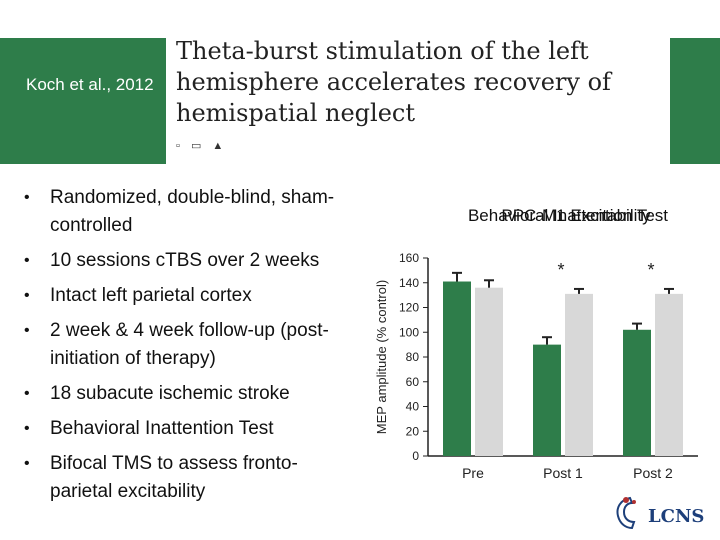 The width and height of the screenshot is (720, 540). What do you see at coordinates (653, 473) in the screenshot?
I see `x-tick-label: Post 2` at bounding box center [653, 473].